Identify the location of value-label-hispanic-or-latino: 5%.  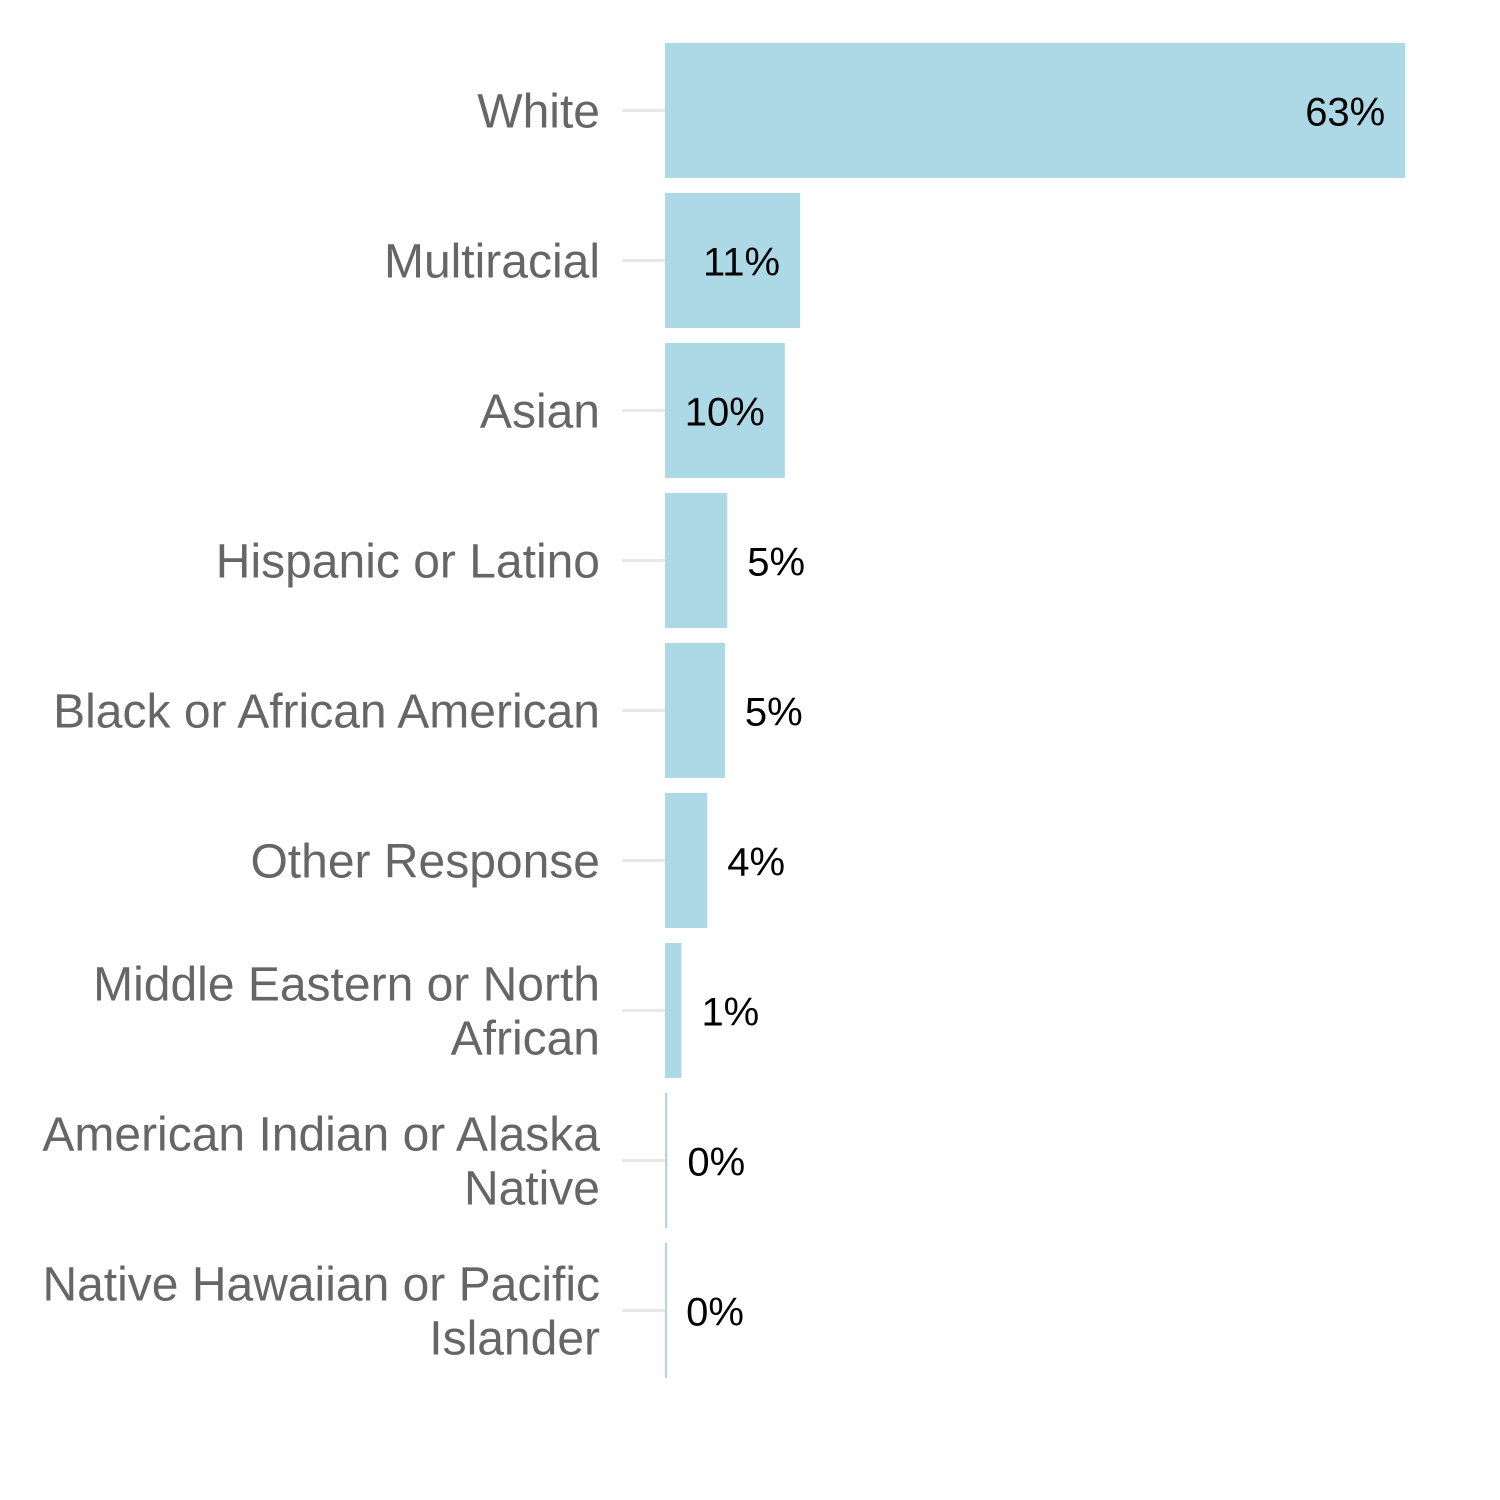
(776, 563).